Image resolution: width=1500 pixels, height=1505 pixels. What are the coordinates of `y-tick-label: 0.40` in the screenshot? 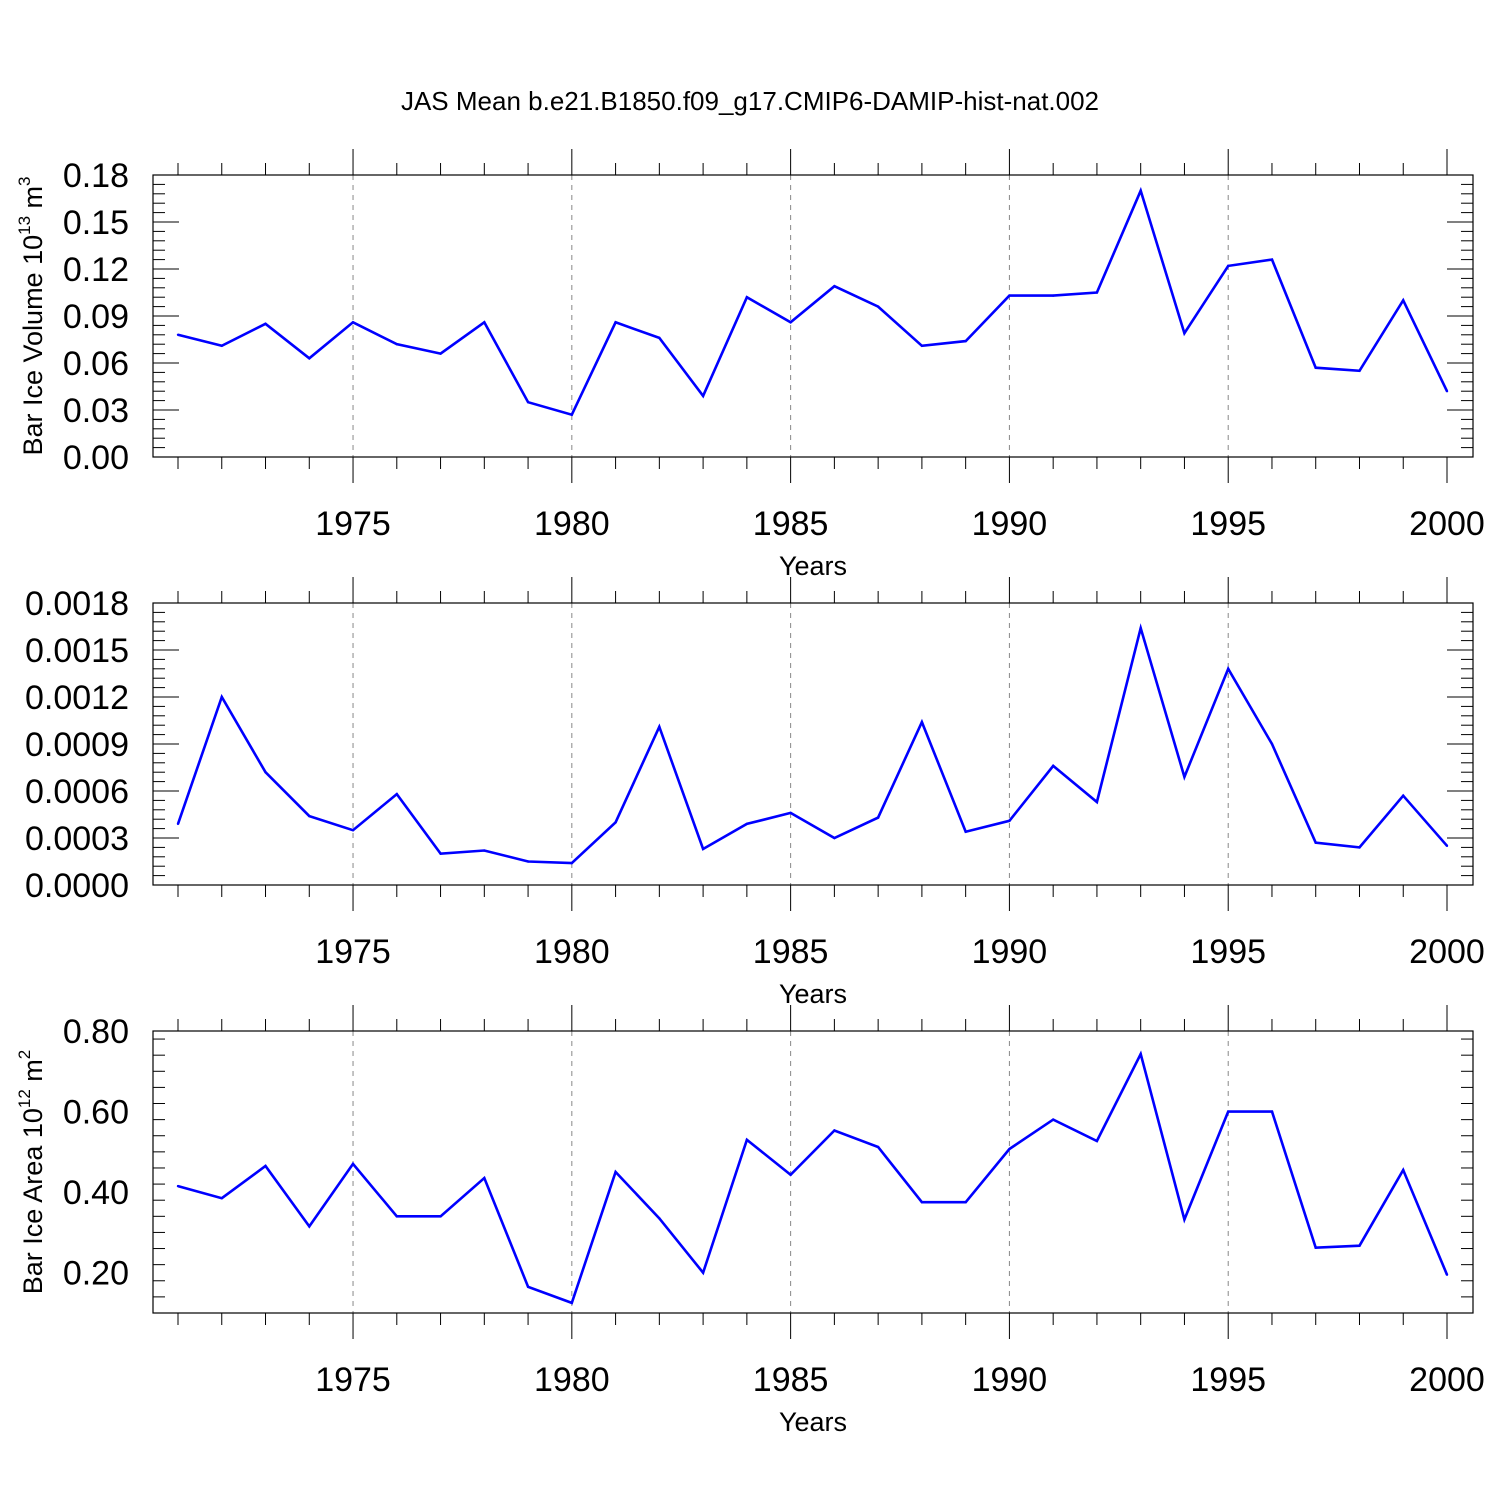 It's located at (96, 1193).